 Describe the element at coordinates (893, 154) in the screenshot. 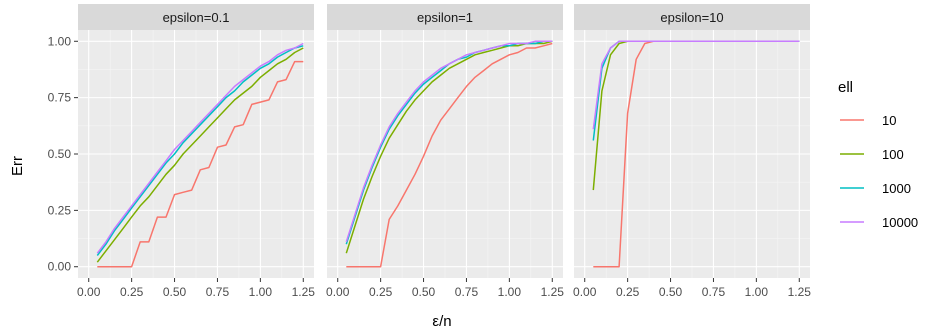

I see `legend-label: 100` at that location.